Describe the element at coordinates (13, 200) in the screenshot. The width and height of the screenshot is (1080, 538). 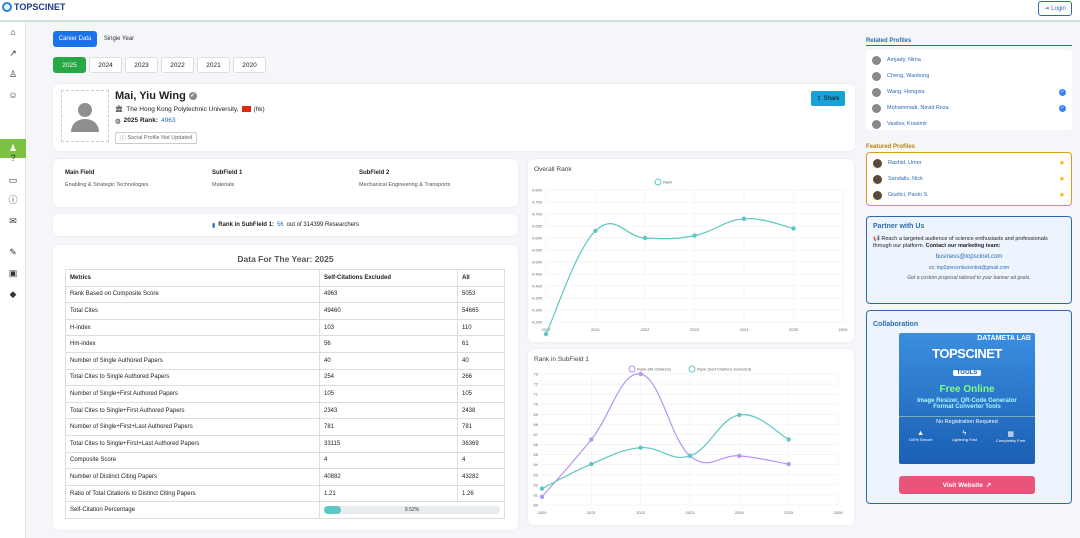
I see `info-icon: ⓘ` at that location.